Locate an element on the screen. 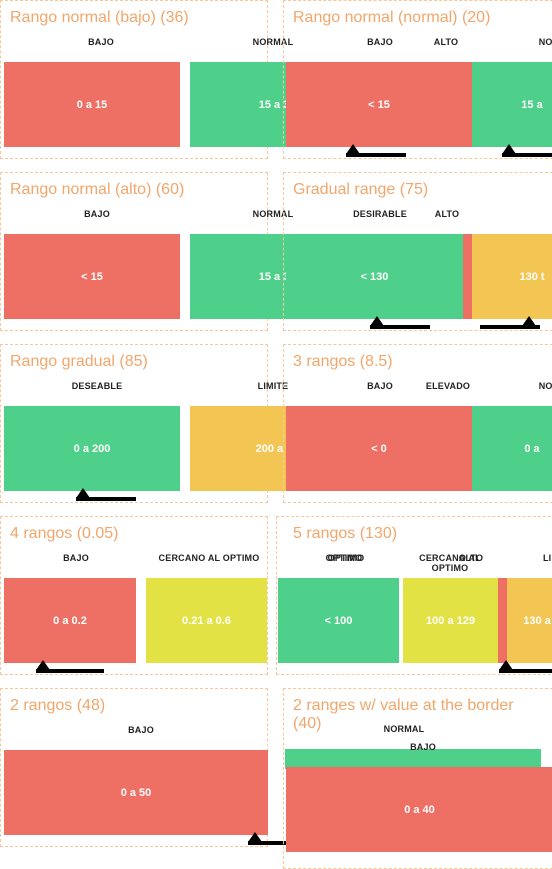 This screenshot has height=869, width=552. range-segment: 130 t is located at coordinates (512, 276).